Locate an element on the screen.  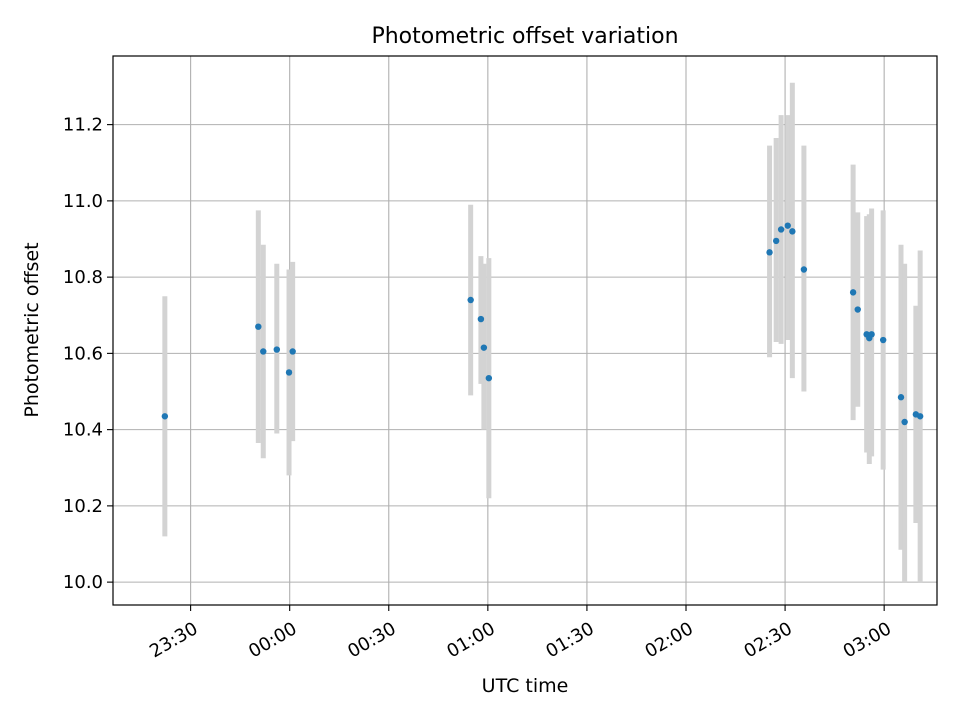
chart-title: Photometric offset variation is located at coordinates (524, 36).